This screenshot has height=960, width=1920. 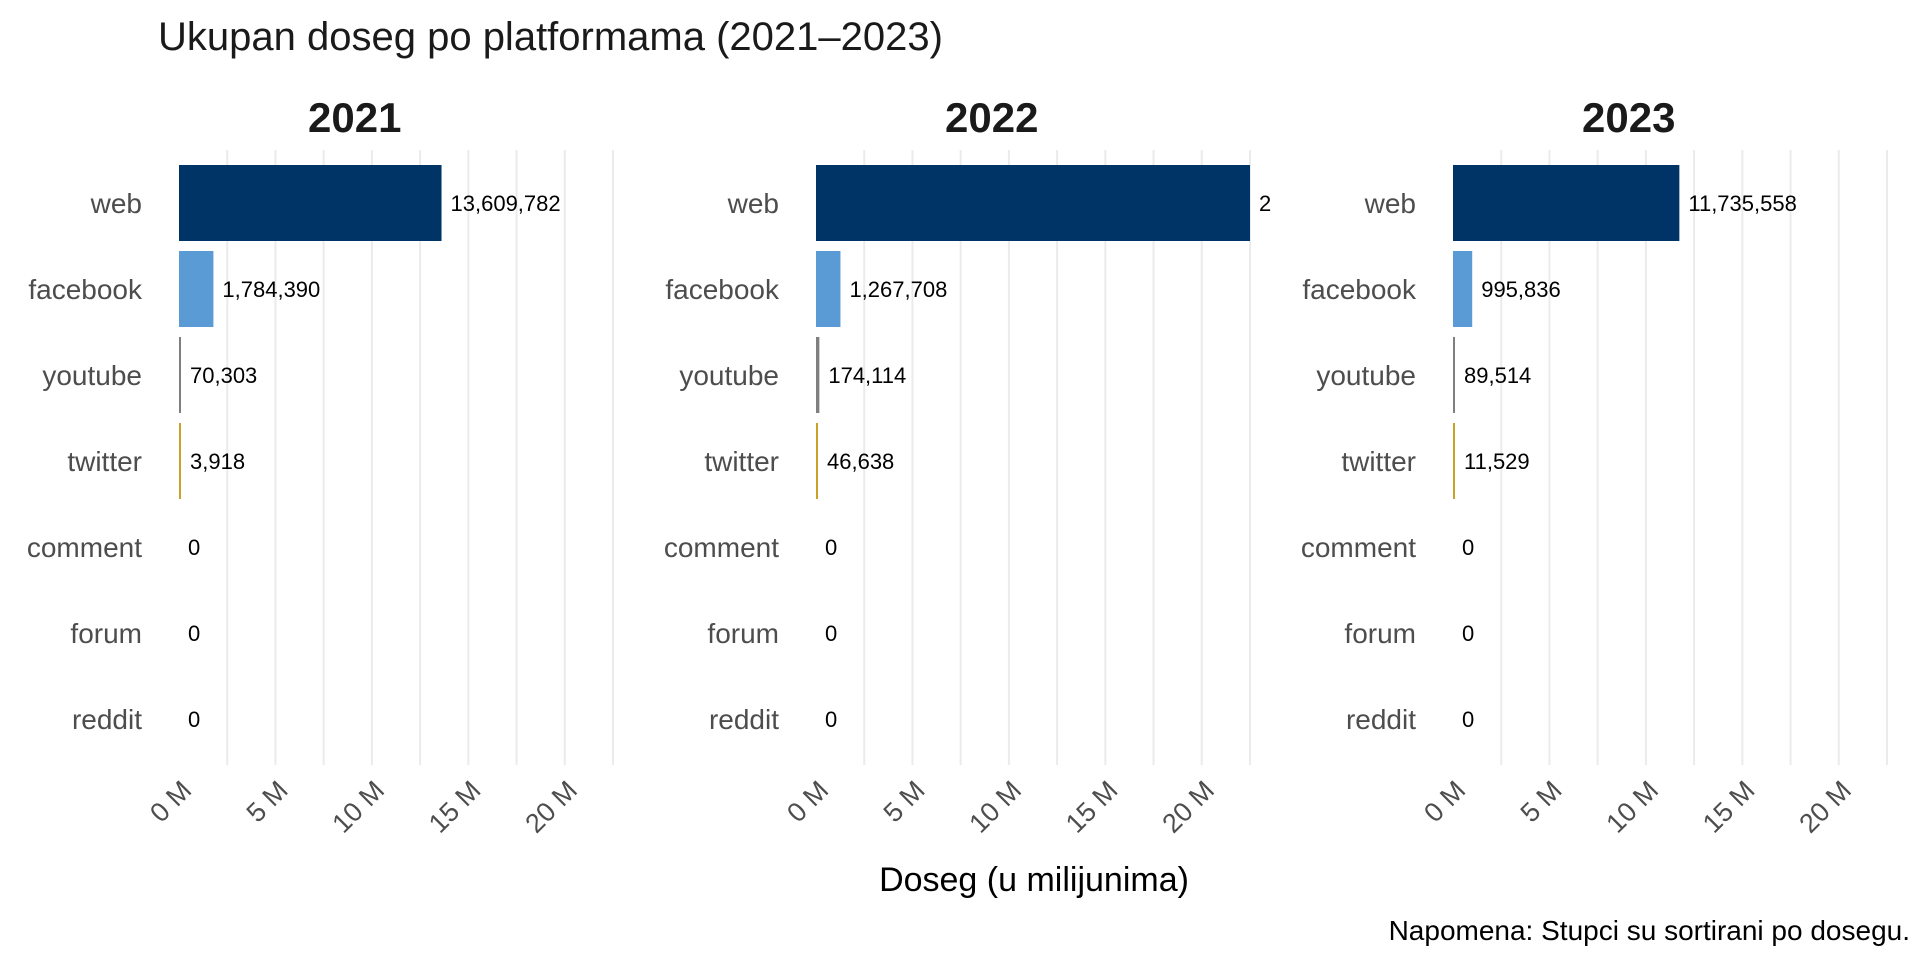 I want to click on value-label-twitter: 11,529, so click(x=1497, y=461).